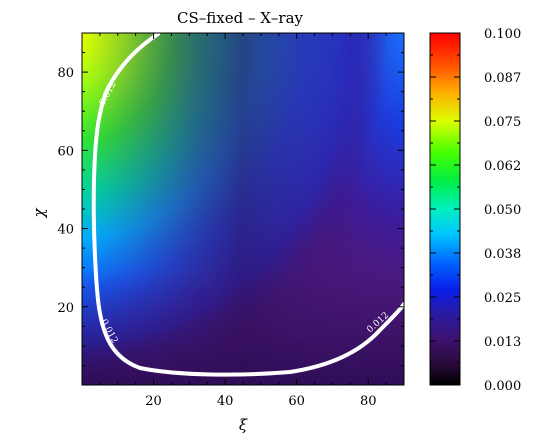  What do you see at coordinates (502, 78) in the screenshot?
I see `colorbar-tick-label: 0.087` at bounding box center [502, 78].